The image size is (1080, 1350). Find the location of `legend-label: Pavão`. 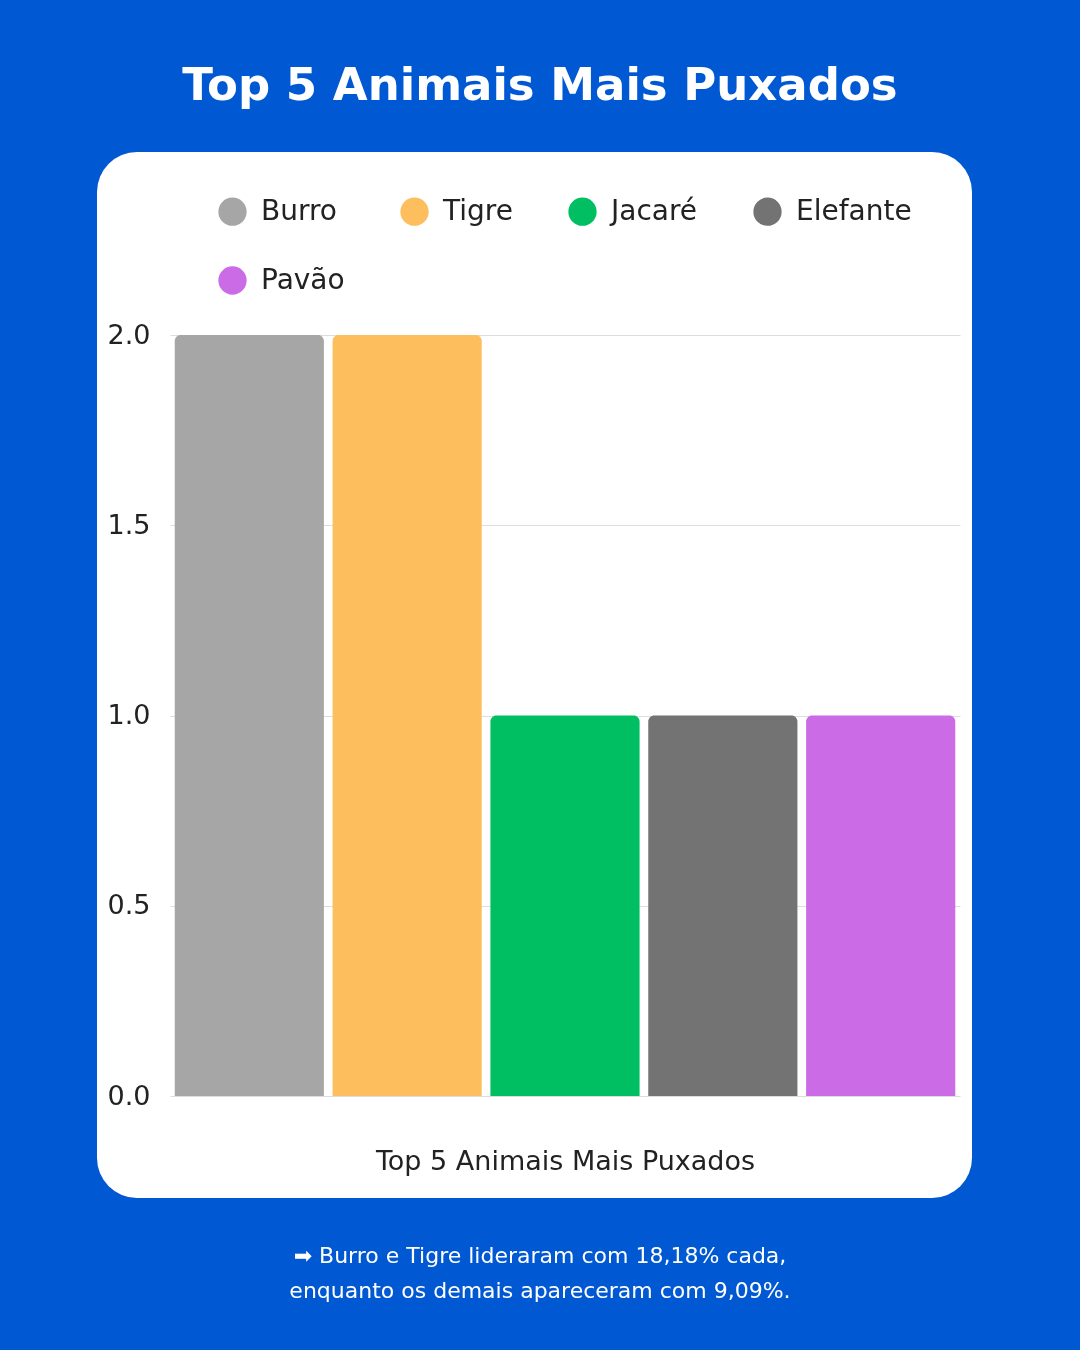

legend-label: Pavão is located at coordinates (303, 279).